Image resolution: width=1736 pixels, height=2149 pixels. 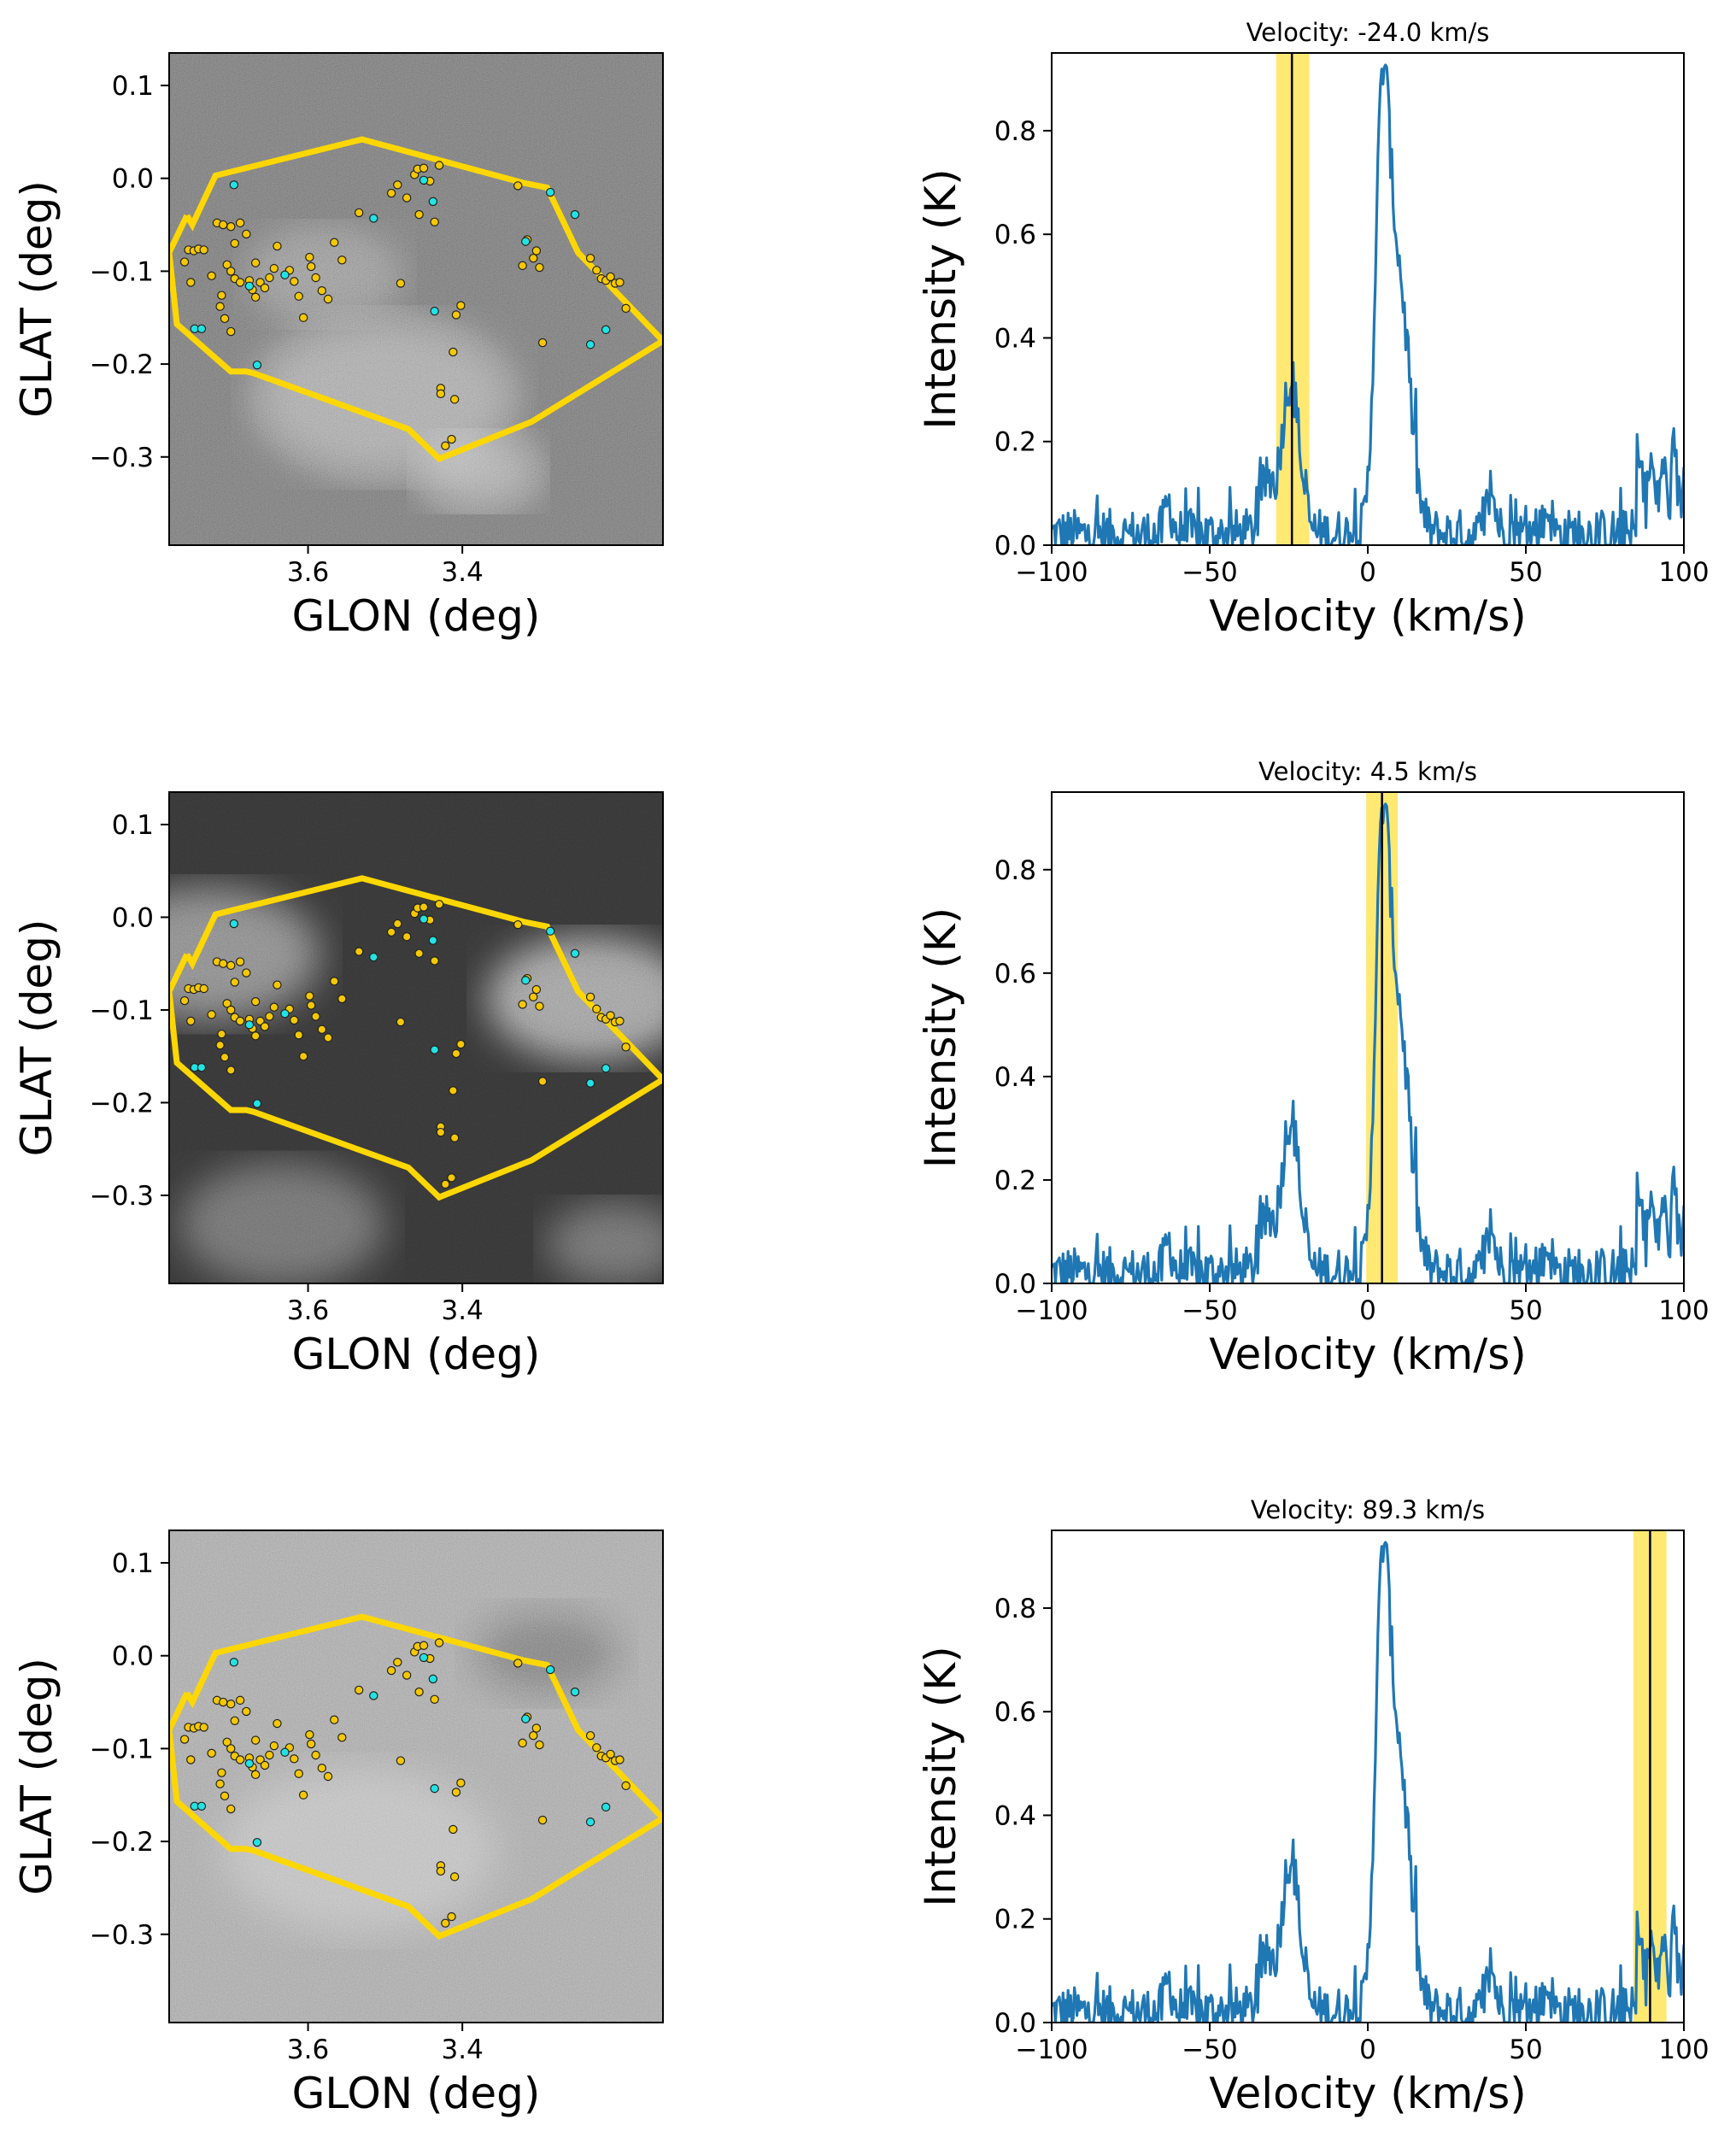 I want to click on chart-title: Velocity: 4.5 km/s, so click(x=1367, y=772).